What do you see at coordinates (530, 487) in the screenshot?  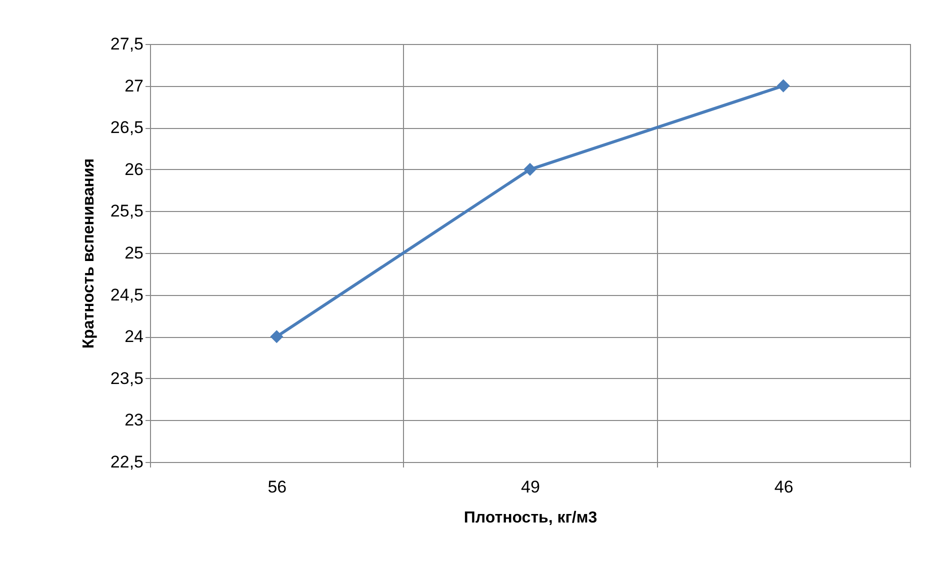 I see `x-tick-label: 49` at bounding box center [530, 487].